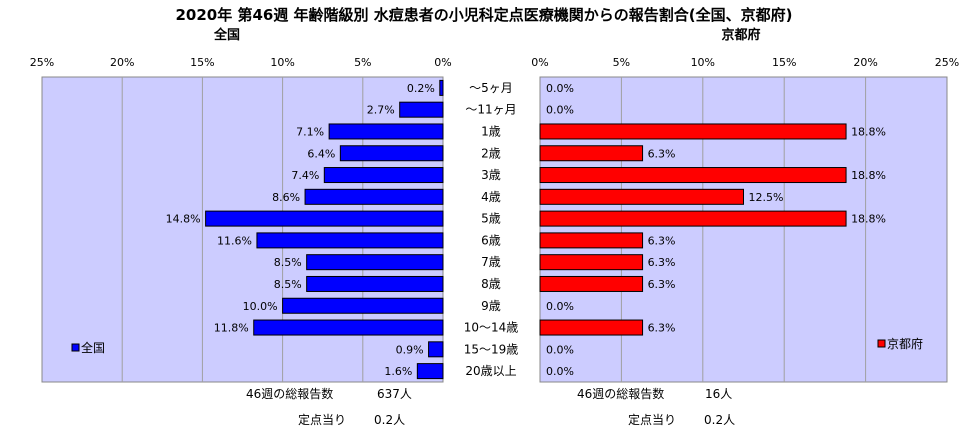 The height and width of the screenshot is (432, 968). Describe the element at coordinates (234, 240) in the screenshot. I see `national-value-label: 11.6%` at that location.